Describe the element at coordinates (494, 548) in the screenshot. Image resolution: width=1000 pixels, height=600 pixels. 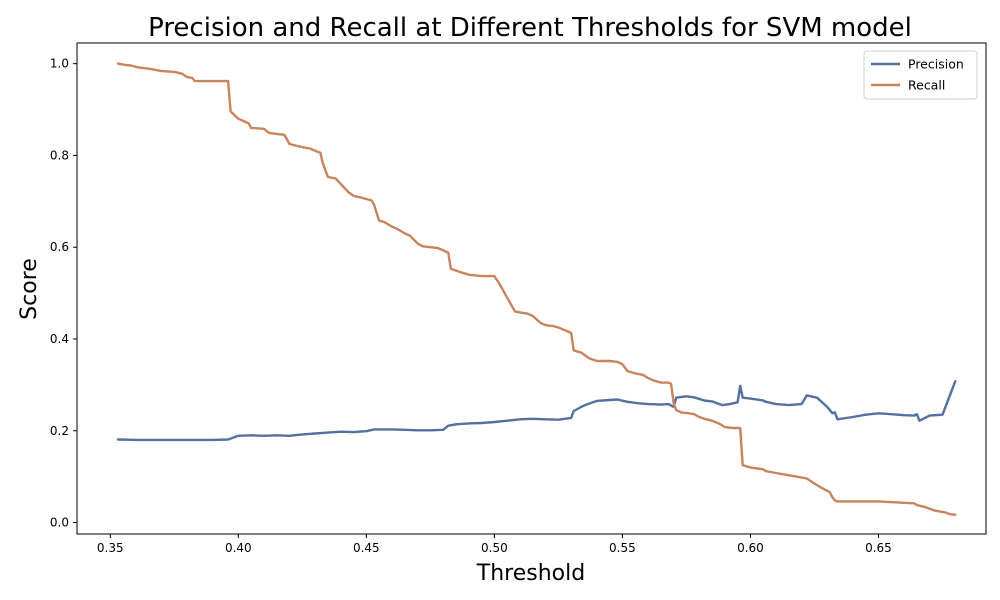
I see `x-tick-label: 0.50` at that location.